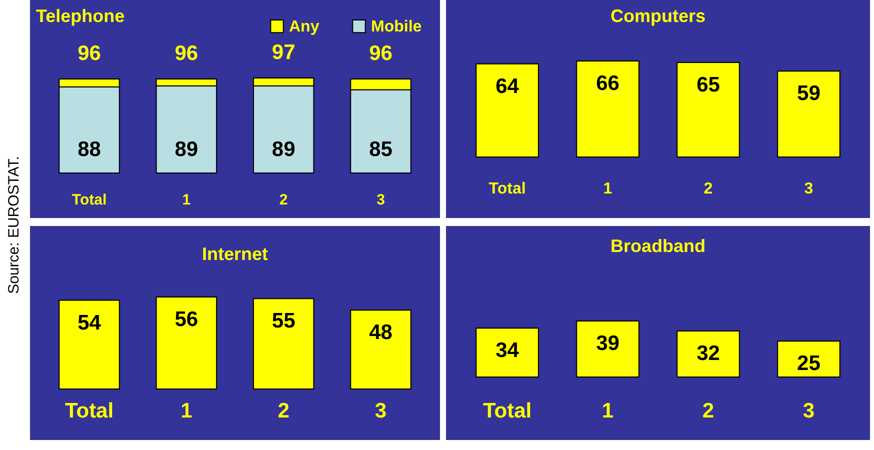  Describe the element at coordinates (808, 94) in the screenshot. I see `data-label: 59` at that location.